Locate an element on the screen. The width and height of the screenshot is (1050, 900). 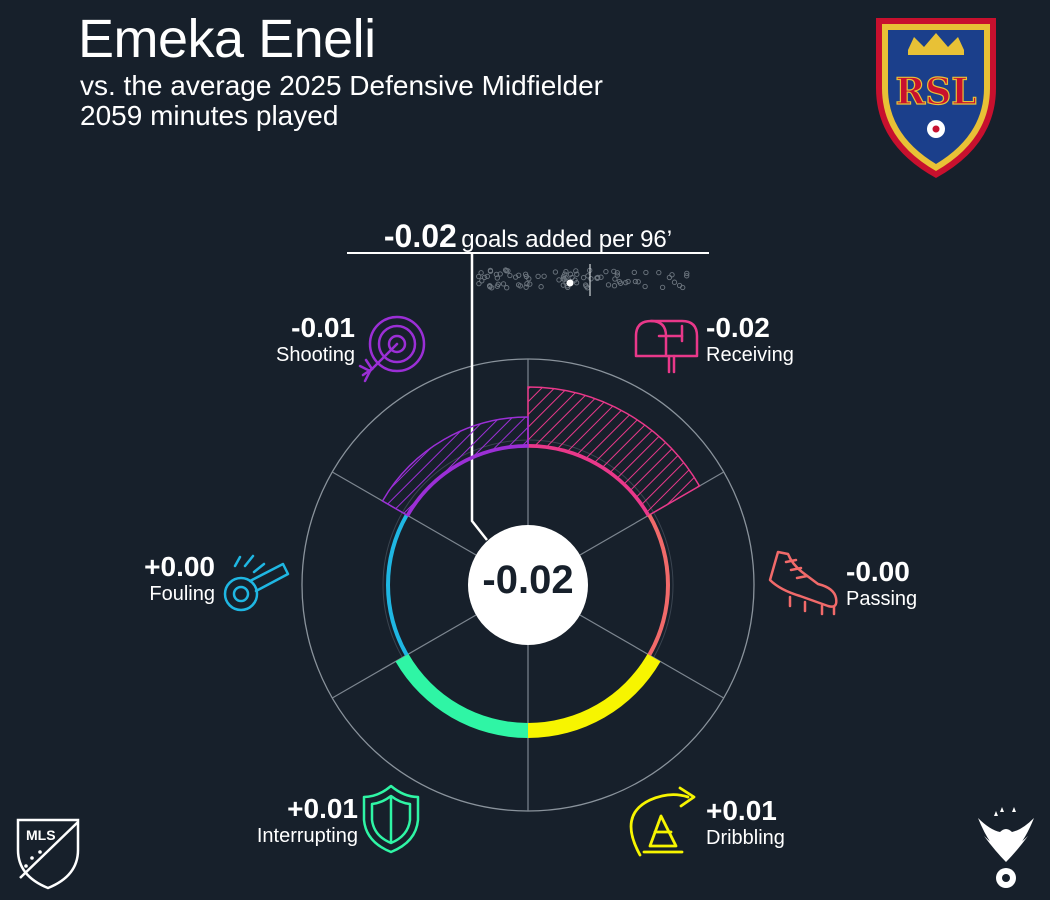
minutes-played: 2059 minutes played is located at coordinates (209, 115).